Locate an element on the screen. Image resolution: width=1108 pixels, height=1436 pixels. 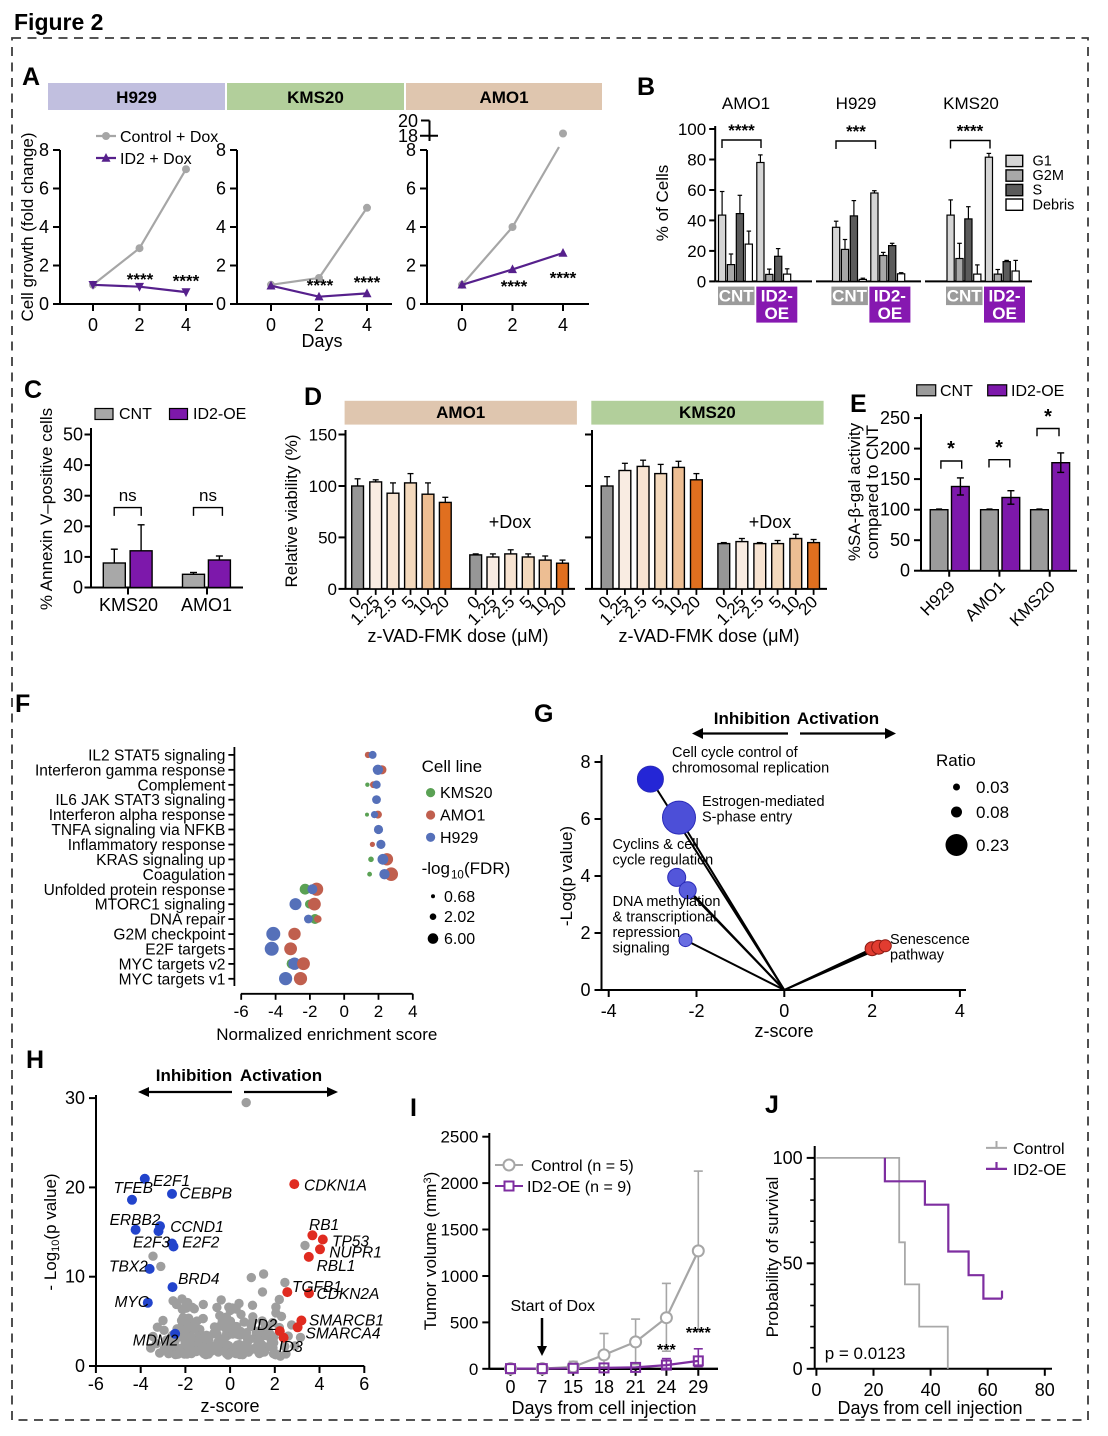
svg-text: 2.02 is located at coordinates (459, 917).